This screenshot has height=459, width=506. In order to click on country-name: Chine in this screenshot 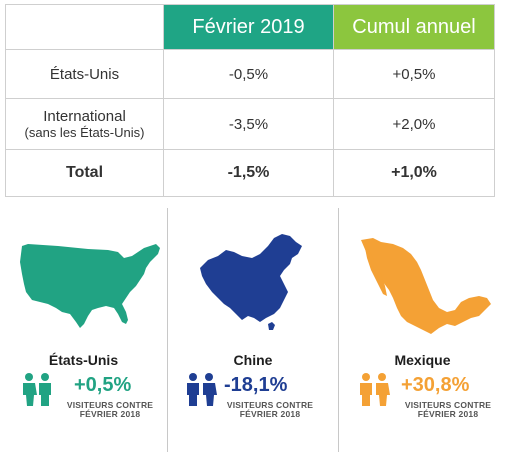, I will do `click(253, 360)`.